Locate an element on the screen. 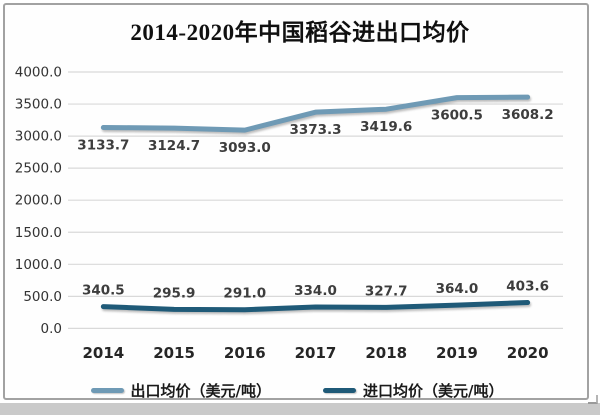 The image size is (600, 415). y-axis-tick-label: 1000.0 is located at coordinates (38, 265).